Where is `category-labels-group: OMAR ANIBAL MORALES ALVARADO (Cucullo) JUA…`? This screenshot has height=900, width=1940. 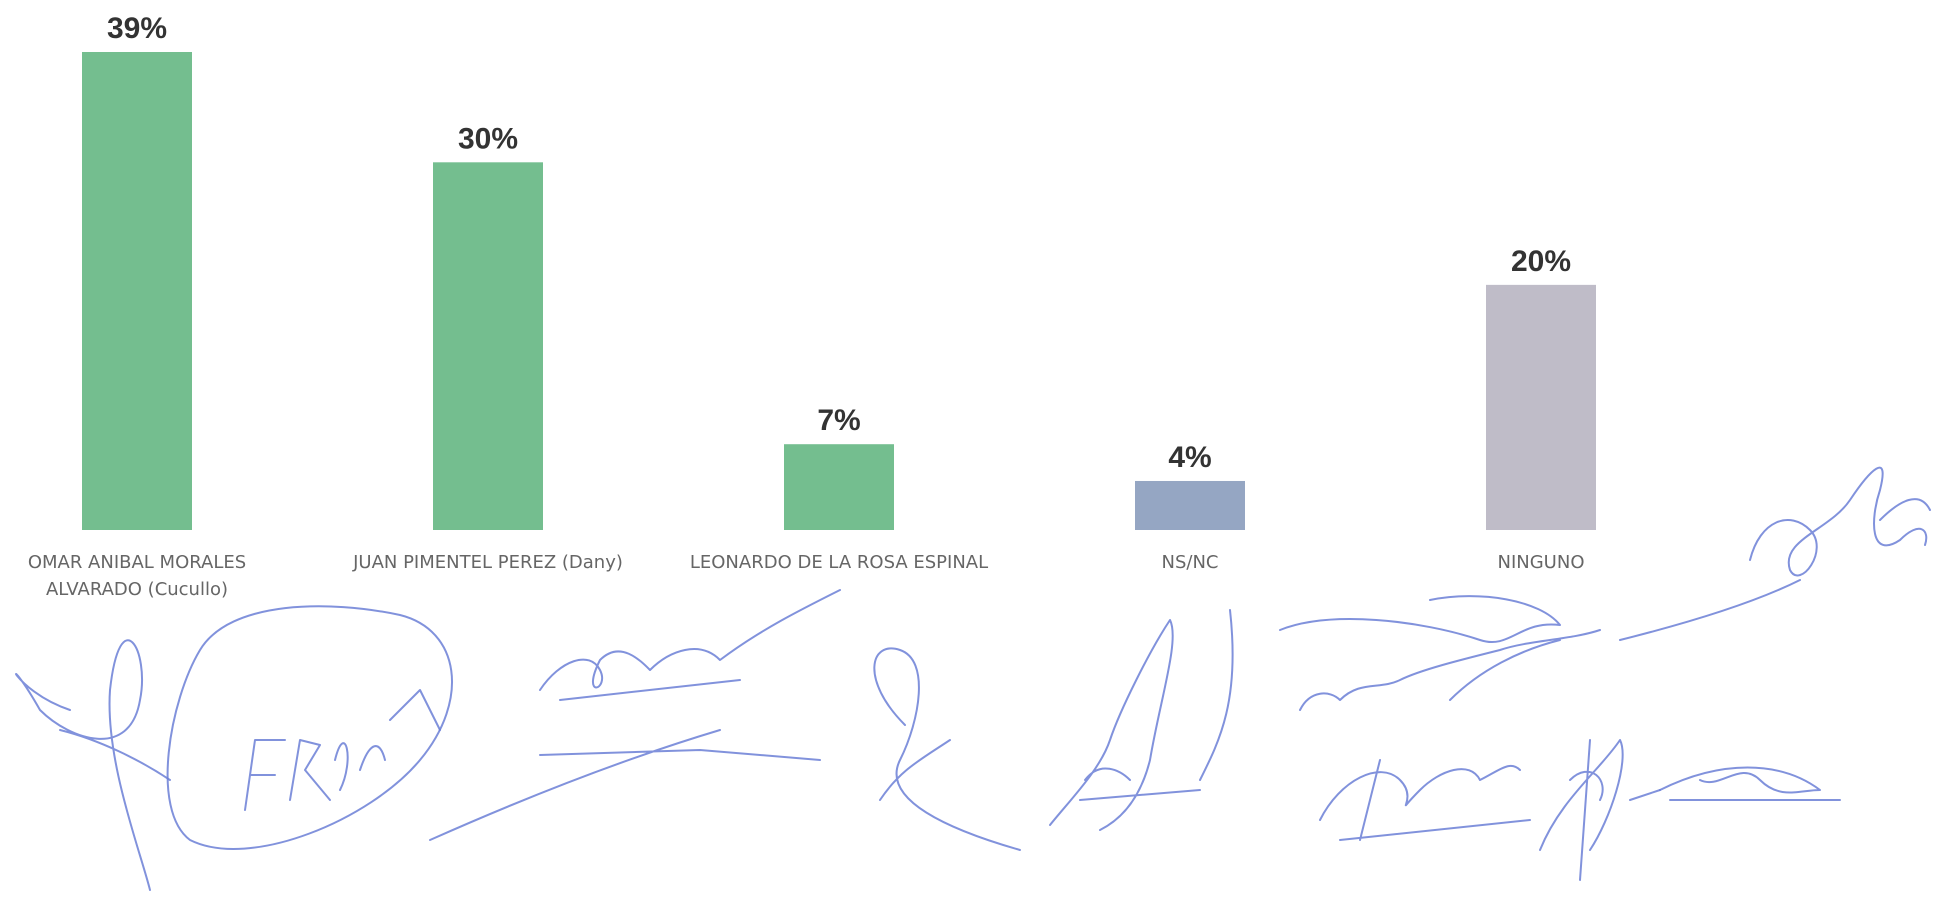 category-labels-group: OMAR ANIBAL MORALES ALVARADO (Cucullo) JUA… is located at coordinates (806, 576).